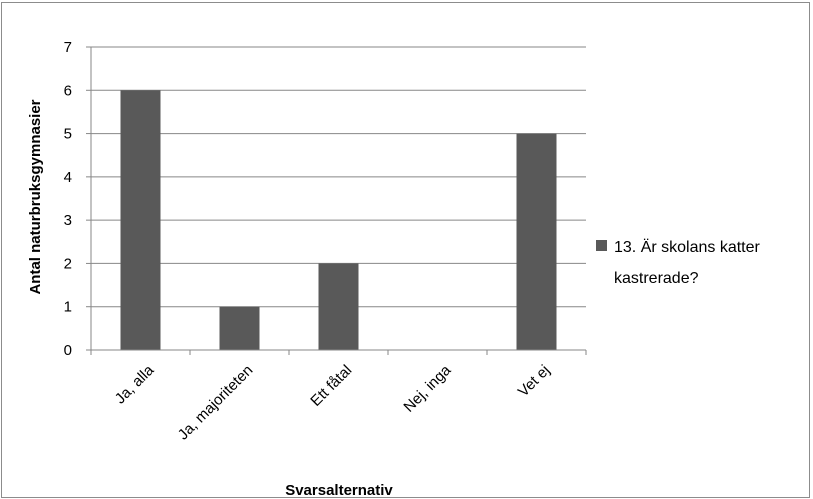 The height and width of the screenshot is (499, 813). Describe the element at coordinates (77, 199) in the screenshot. I see `y-tick-labels: 0 1 2 3 4 5 6 7` at that location.